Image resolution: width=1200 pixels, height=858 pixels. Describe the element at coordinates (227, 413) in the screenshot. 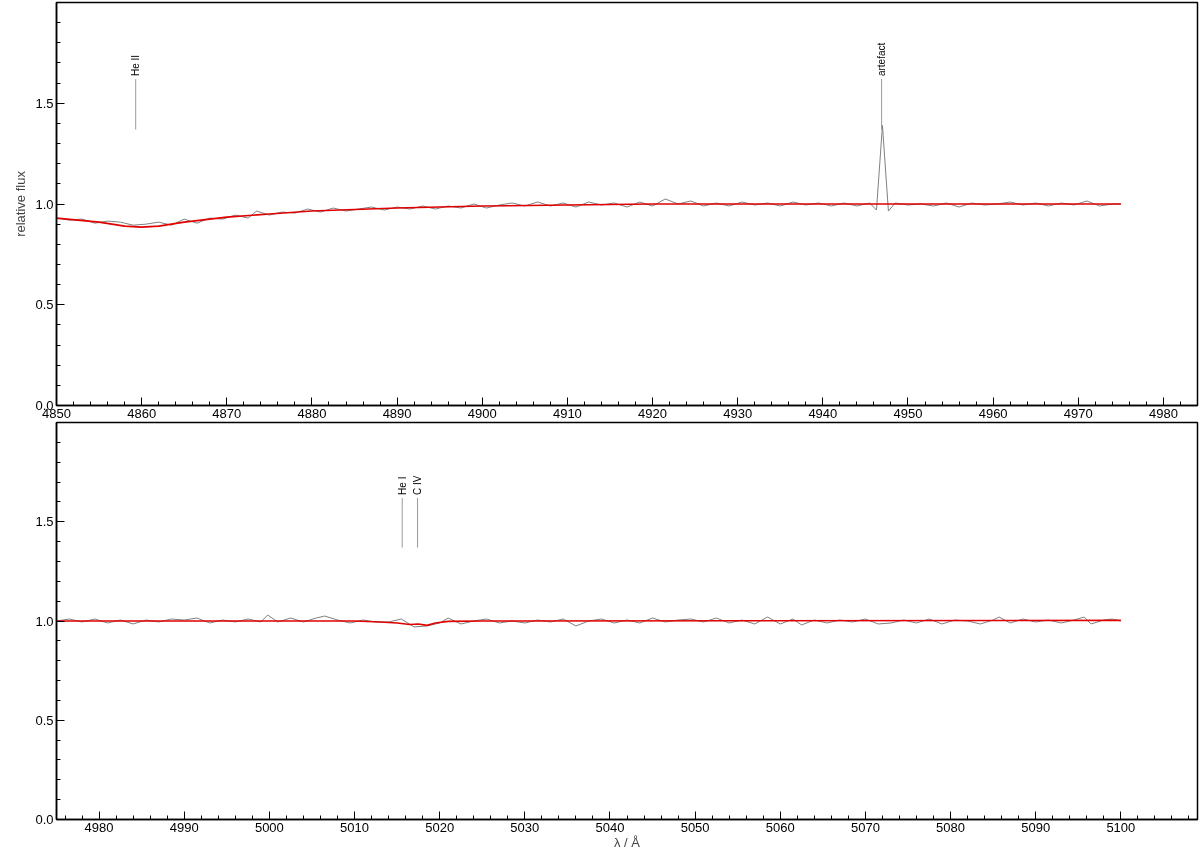

I see `x-tick-label: 4870` at that location.